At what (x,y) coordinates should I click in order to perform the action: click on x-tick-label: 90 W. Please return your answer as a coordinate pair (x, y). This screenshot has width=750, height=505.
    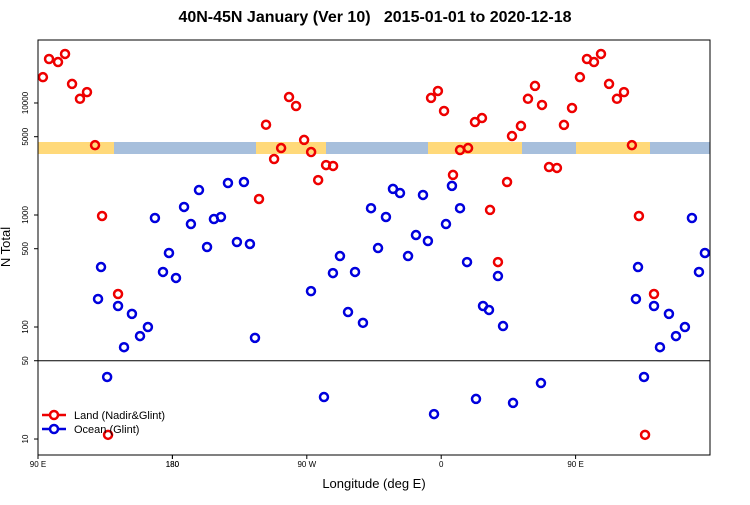
    Looking at the image, I should click on (306, 464).